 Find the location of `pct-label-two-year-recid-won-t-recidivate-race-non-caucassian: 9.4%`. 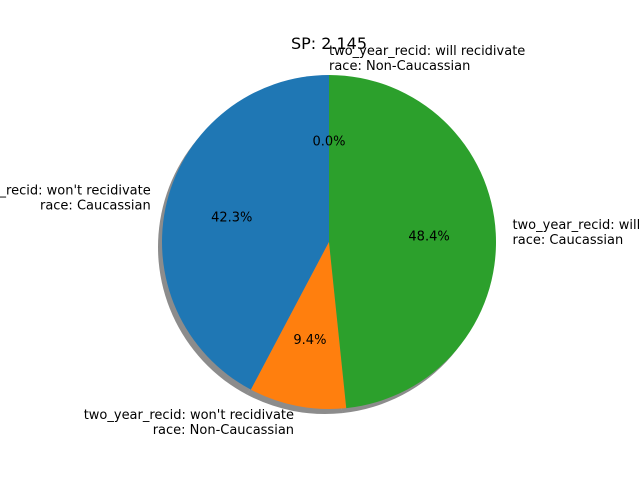

pct-label-two-year-recid-won-t-recidivate-race-non-caucassian: 9.4% is located at coordinates (309, 340).